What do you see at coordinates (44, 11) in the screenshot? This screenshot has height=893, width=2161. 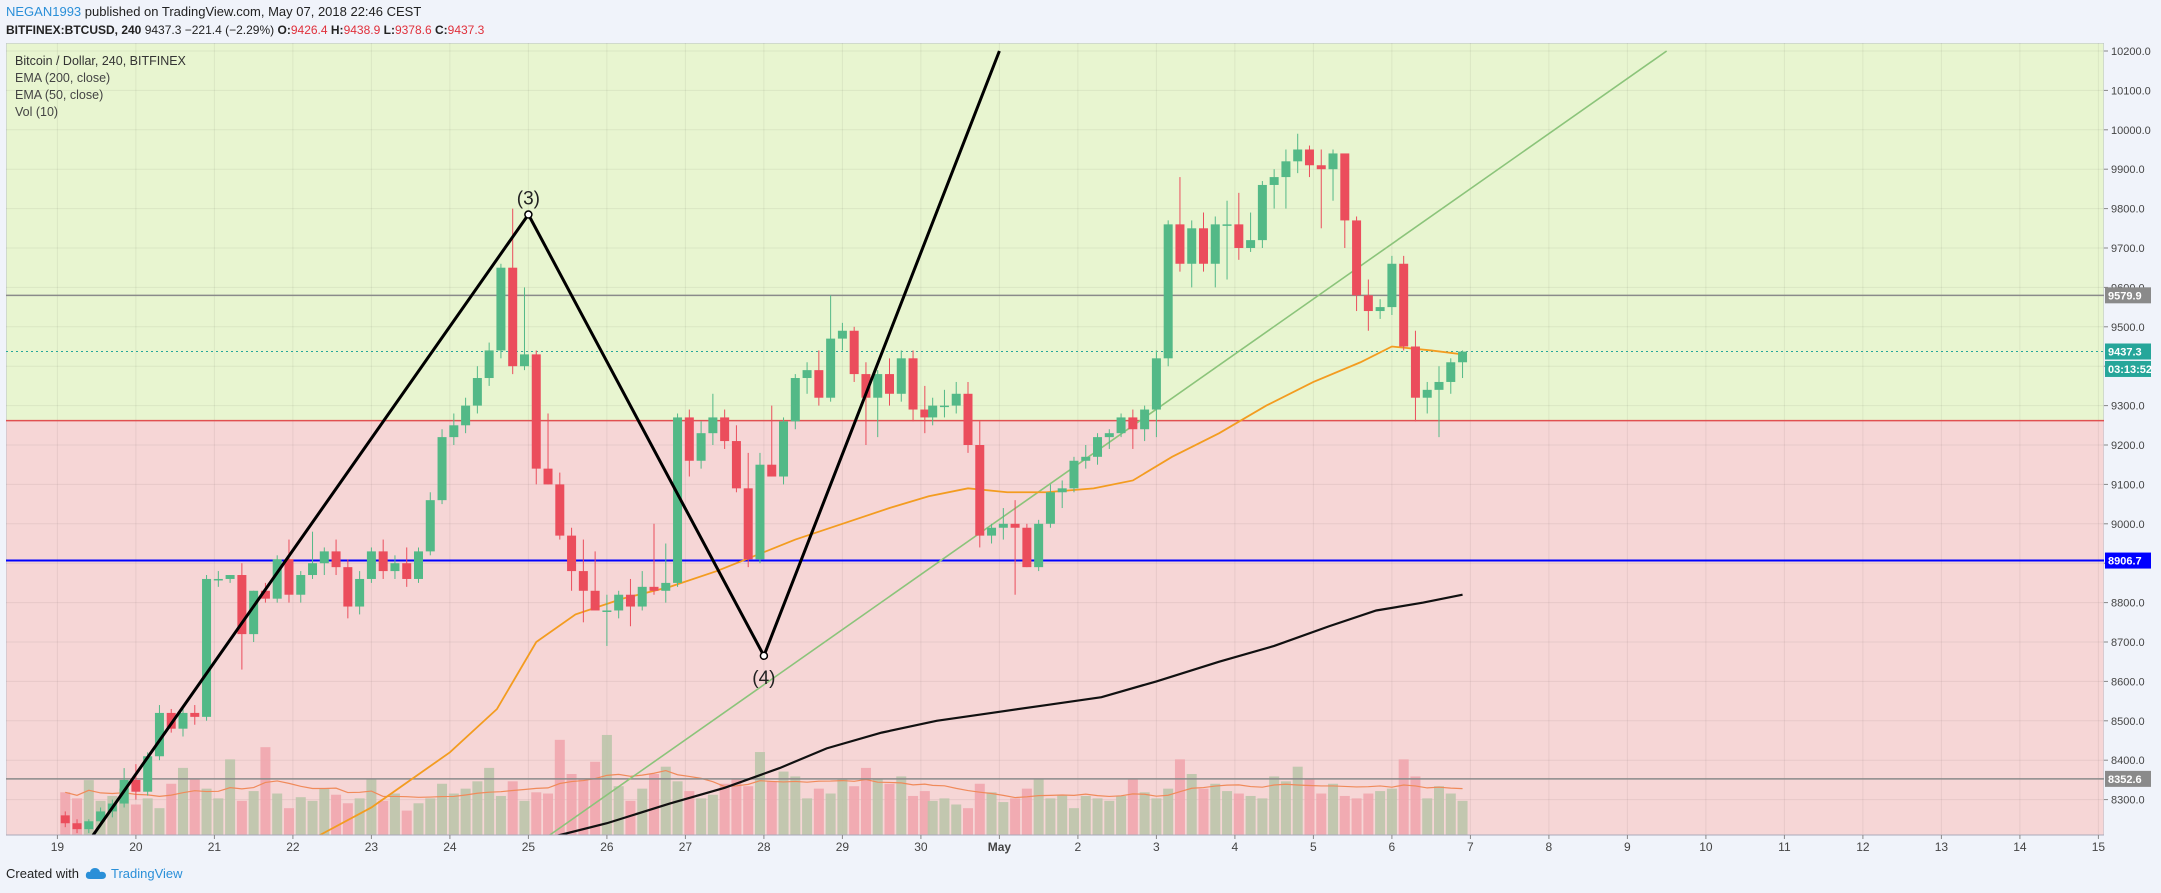 I see `username-link: NEGAN1993` at bounding box center [44, 11].